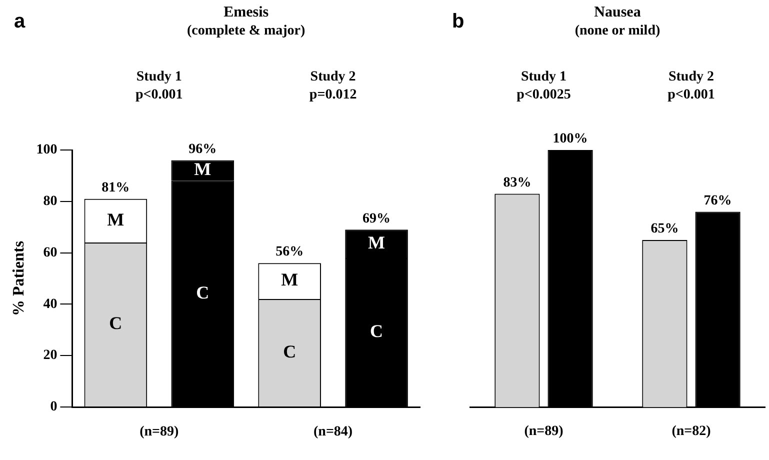 The width and height of the screenshot is (769, 460). What do you see at coordinates (458, 21) in the screenshot?
I see `text: b` at bounding box center [458, 21].